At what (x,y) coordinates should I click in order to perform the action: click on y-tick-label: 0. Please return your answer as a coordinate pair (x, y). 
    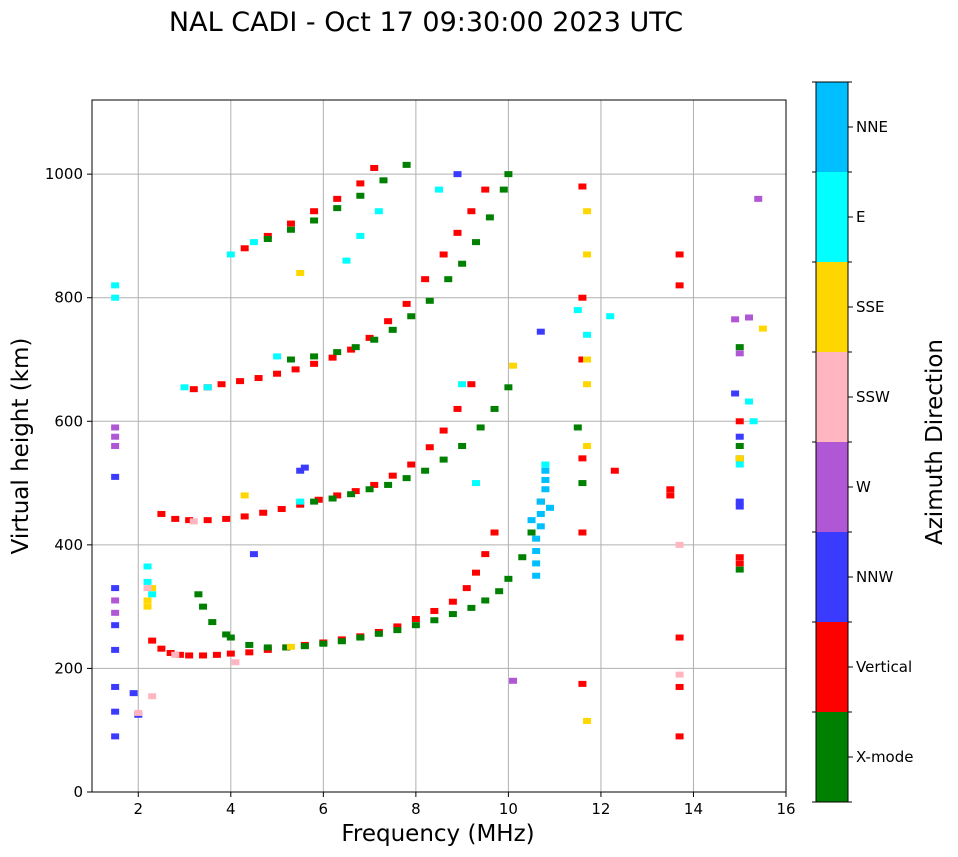
    Looking at the image, I should click on (78, 792).